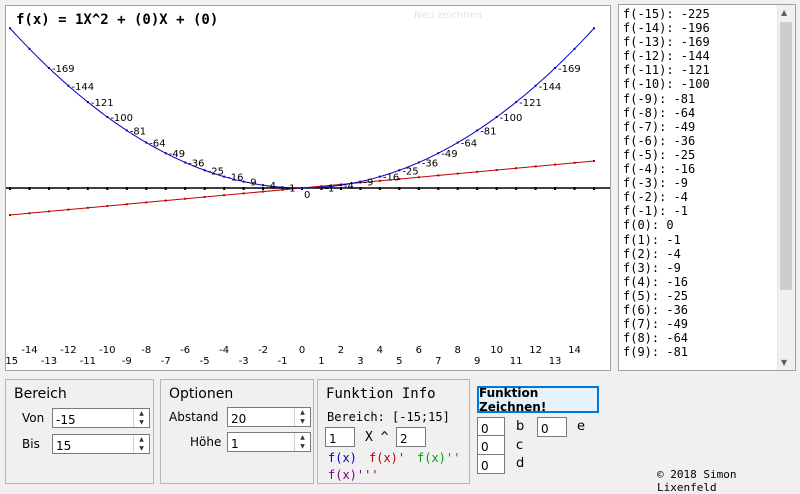  I want to click on value-list-item: f(4): -16, so click(656, 281).